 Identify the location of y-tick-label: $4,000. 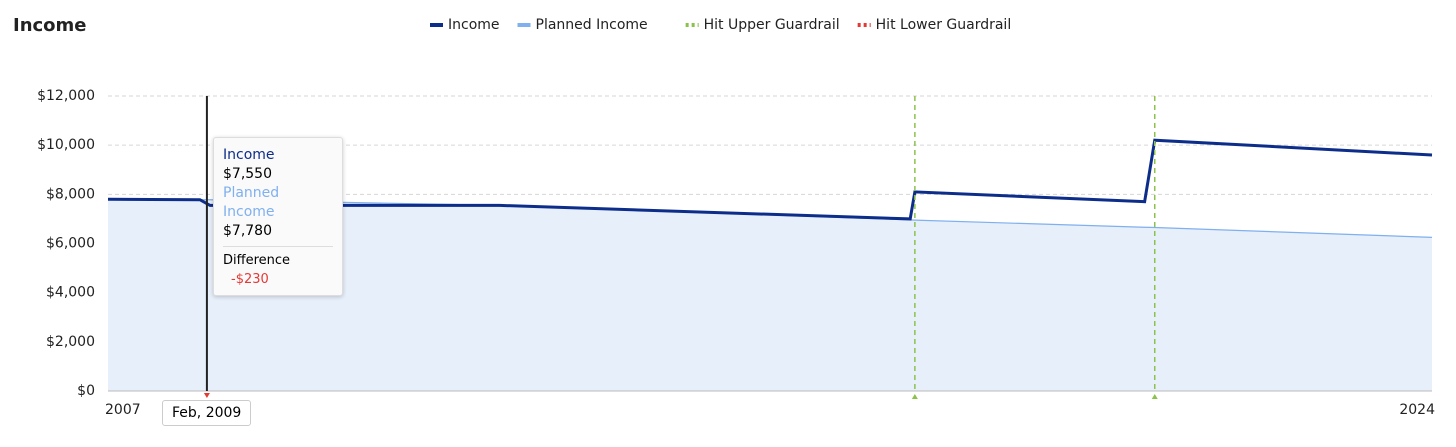
(70, 293).